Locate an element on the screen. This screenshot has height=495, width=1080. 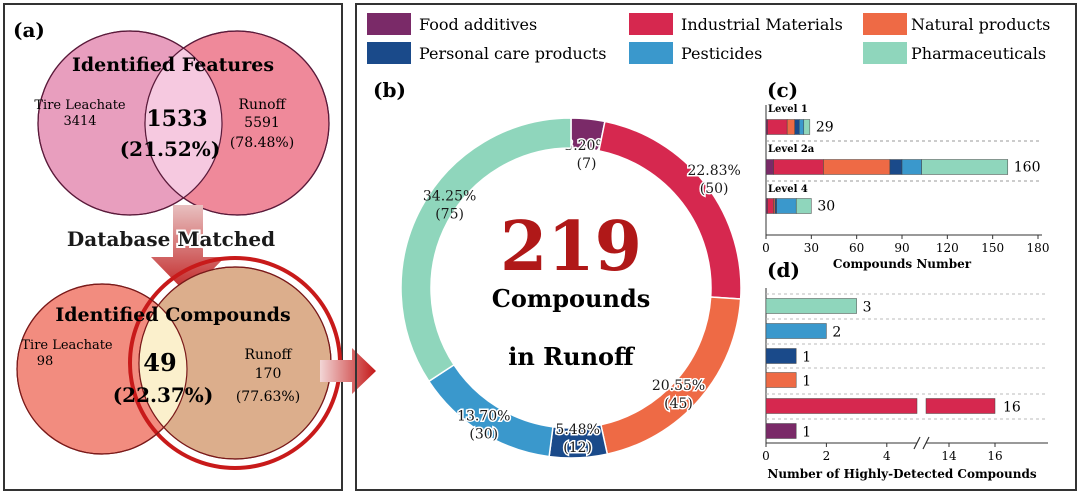
legend-label: Natural products is located at coordinates (980, 24).